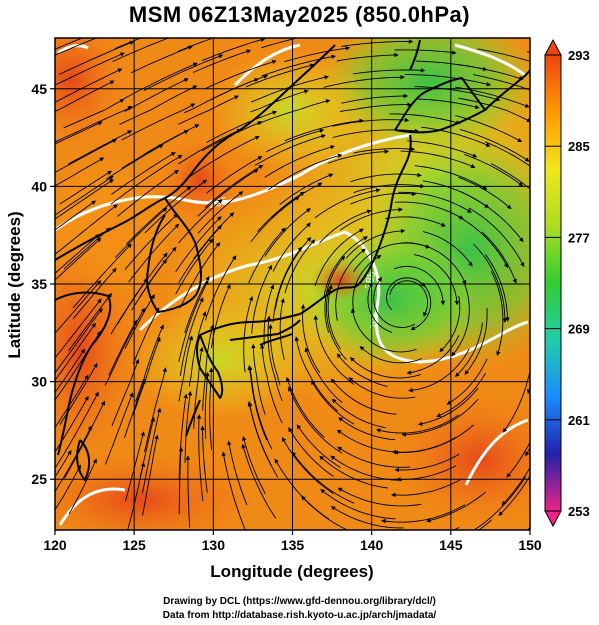  What do you see at coordinates (291, 571) in the screenshot?
I see `x-axis-label: Longitude (degrees)` at bounding box center [291, 571].